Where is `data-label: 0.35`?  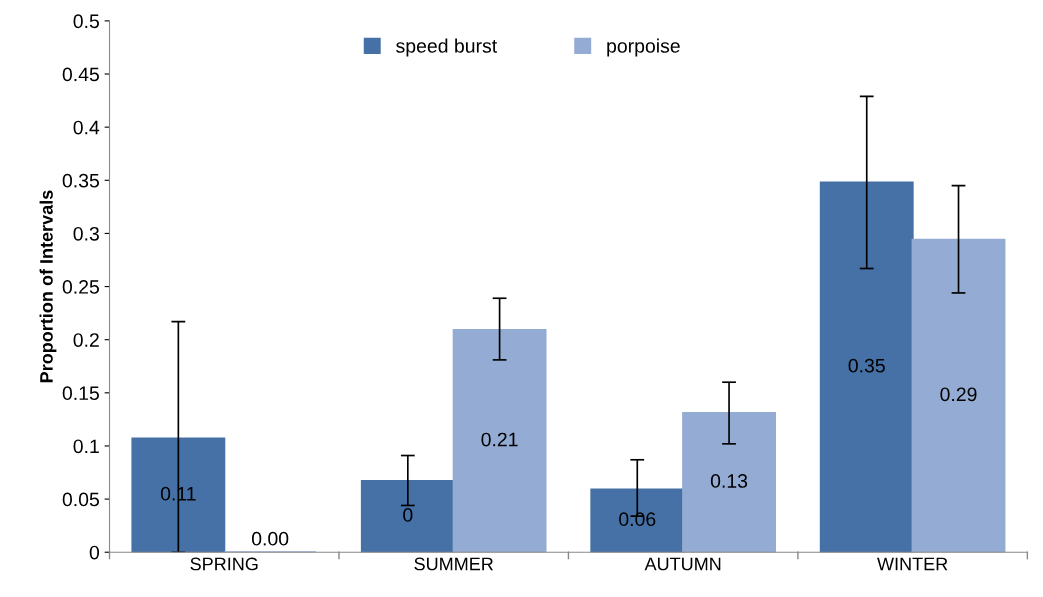
data-label: 0.35 is located at coordinates (866, 365).